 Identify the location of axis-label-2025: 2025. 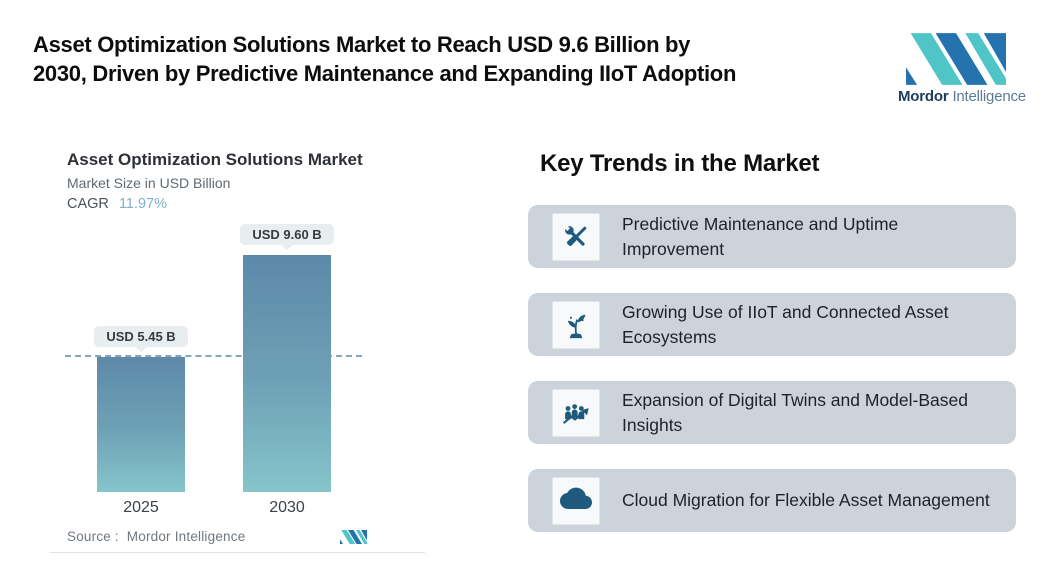
(141, 507).